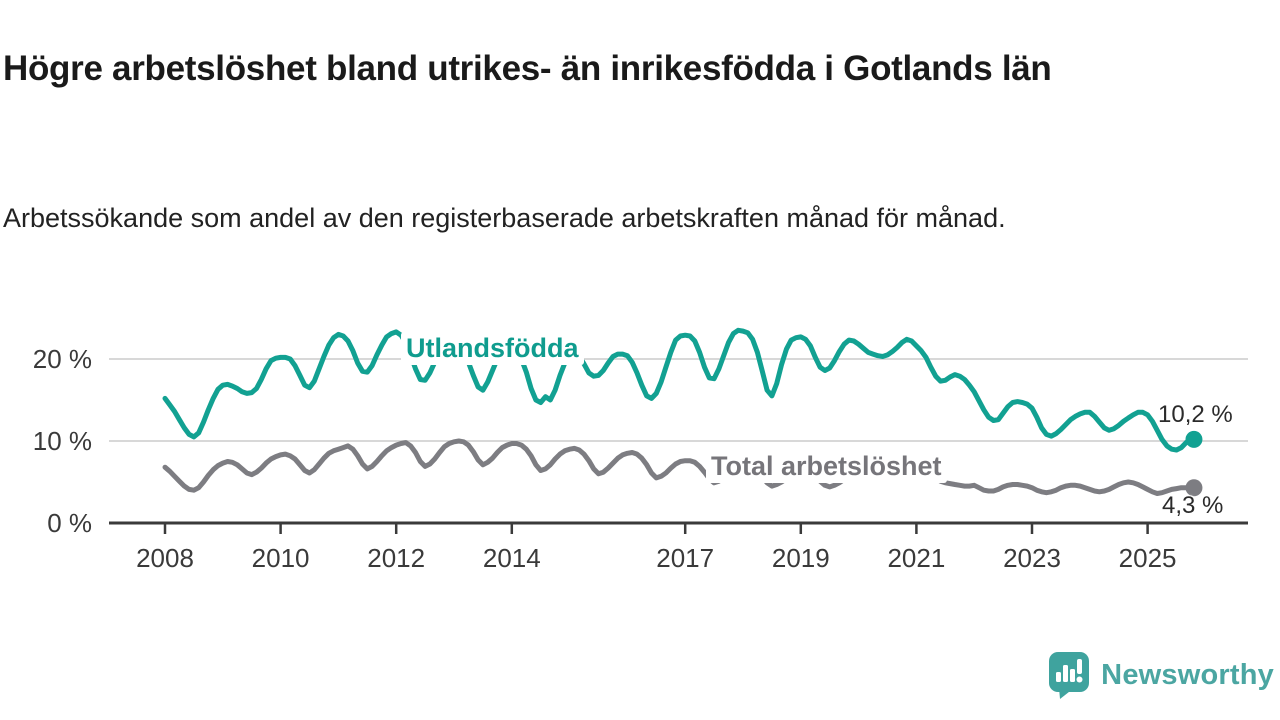 This screenshot has height=720, width=1280. I want to click on newsworthy-logo-text: Newsworthy, so click(1187, 674).